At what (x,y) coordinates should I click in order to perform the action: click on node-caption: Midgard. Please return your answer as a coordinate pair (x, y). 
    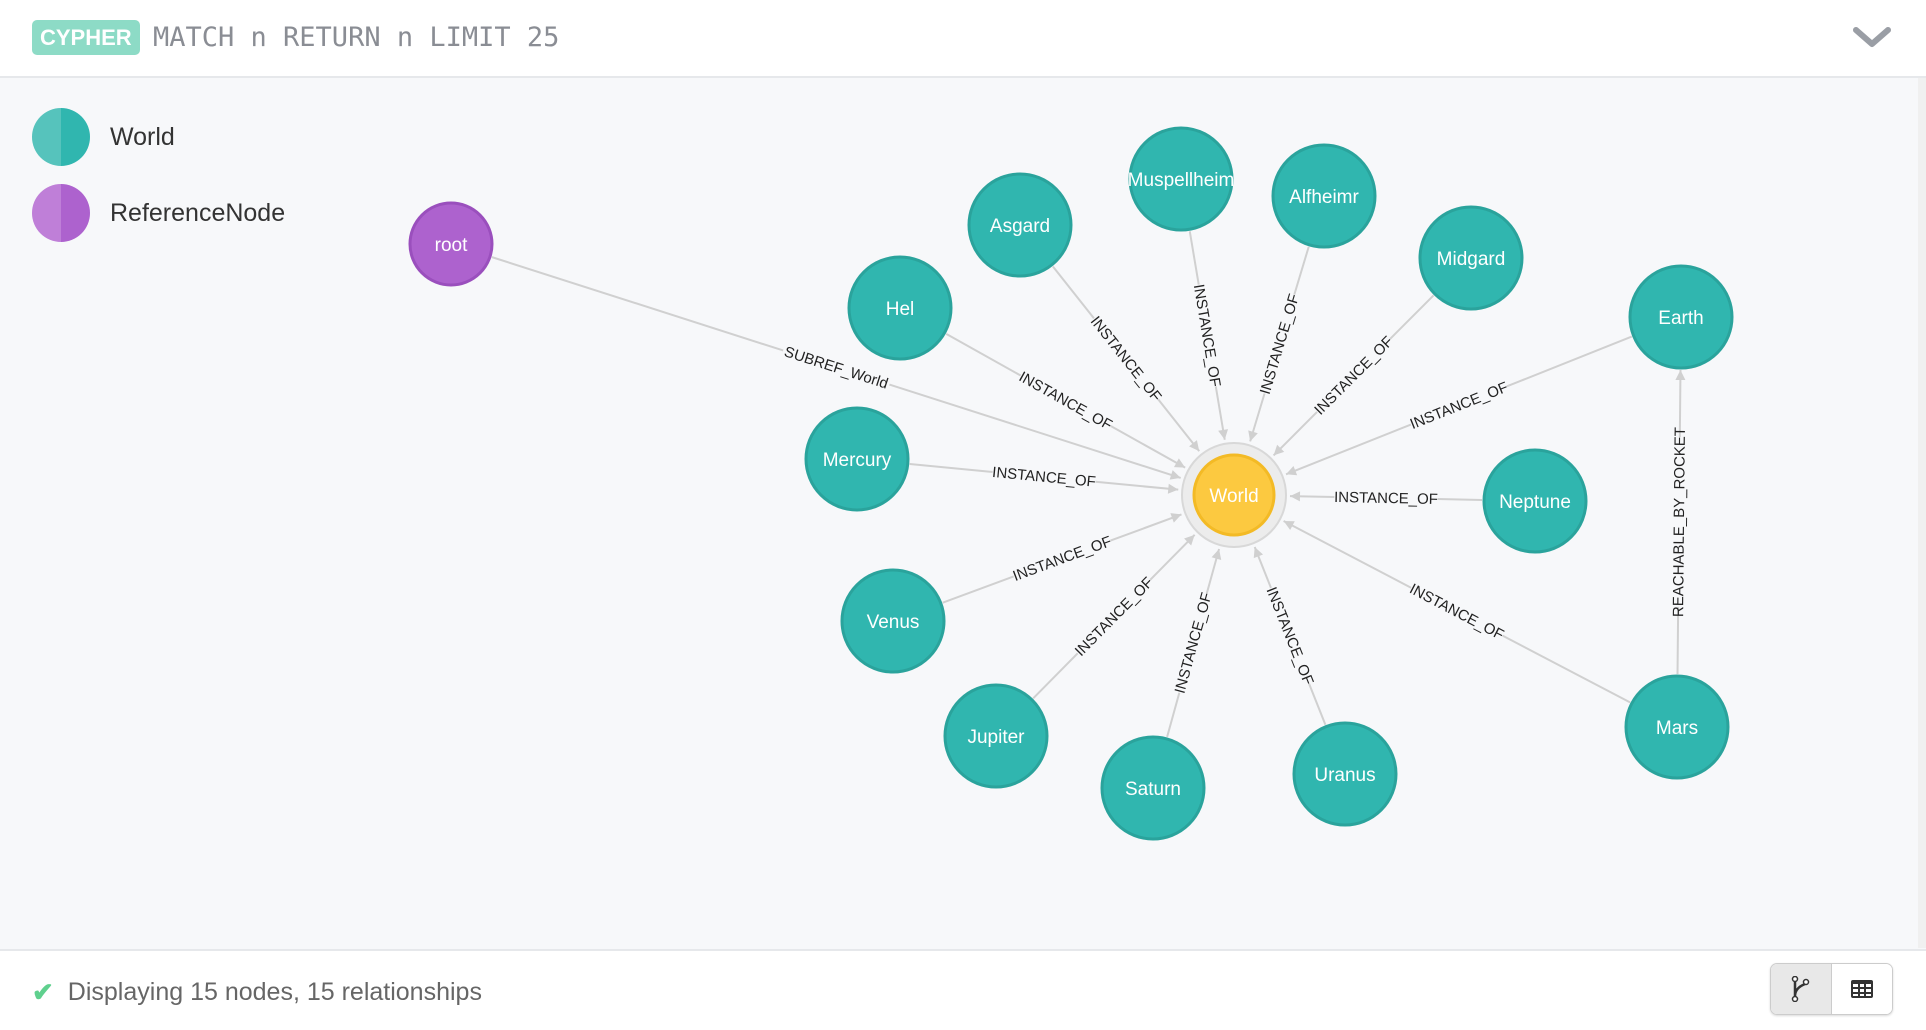
    Looking at the image, I should click on (1471, 259).